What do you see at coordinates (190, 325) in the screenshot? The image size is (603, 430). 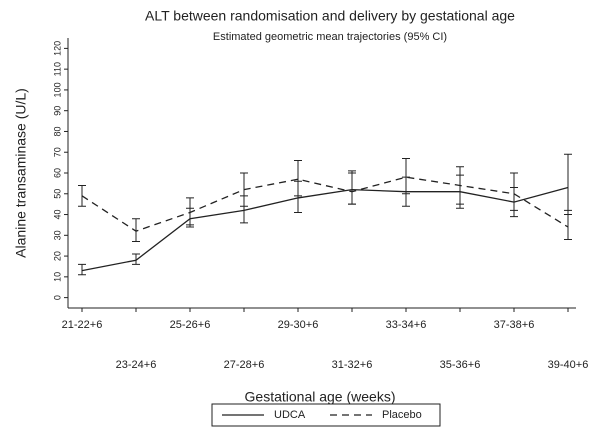 I see `x-tick-label: 25-26+6` at bounding box center [190, 325].